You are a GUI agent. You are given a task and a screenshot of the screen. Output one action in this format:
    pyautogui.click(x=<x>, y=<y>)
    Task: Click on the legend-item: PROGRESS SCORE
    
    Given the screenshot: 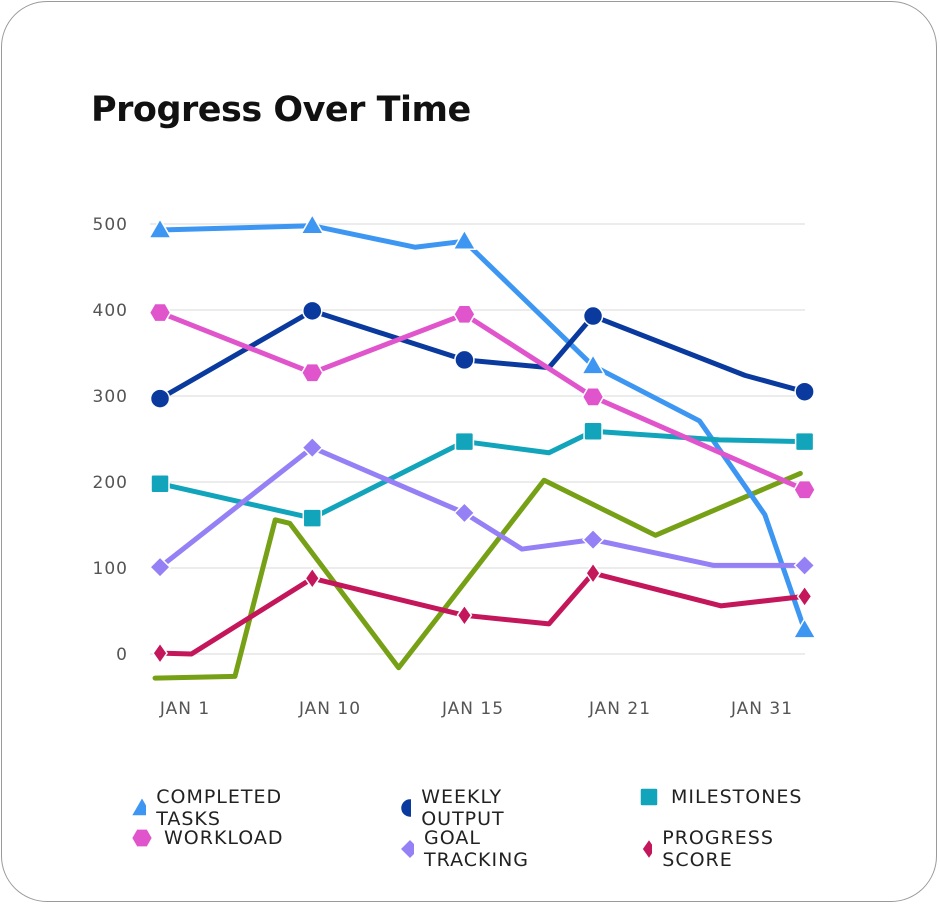 What is the action you would take?
    pyautogui.click(x=710, y=849)
    